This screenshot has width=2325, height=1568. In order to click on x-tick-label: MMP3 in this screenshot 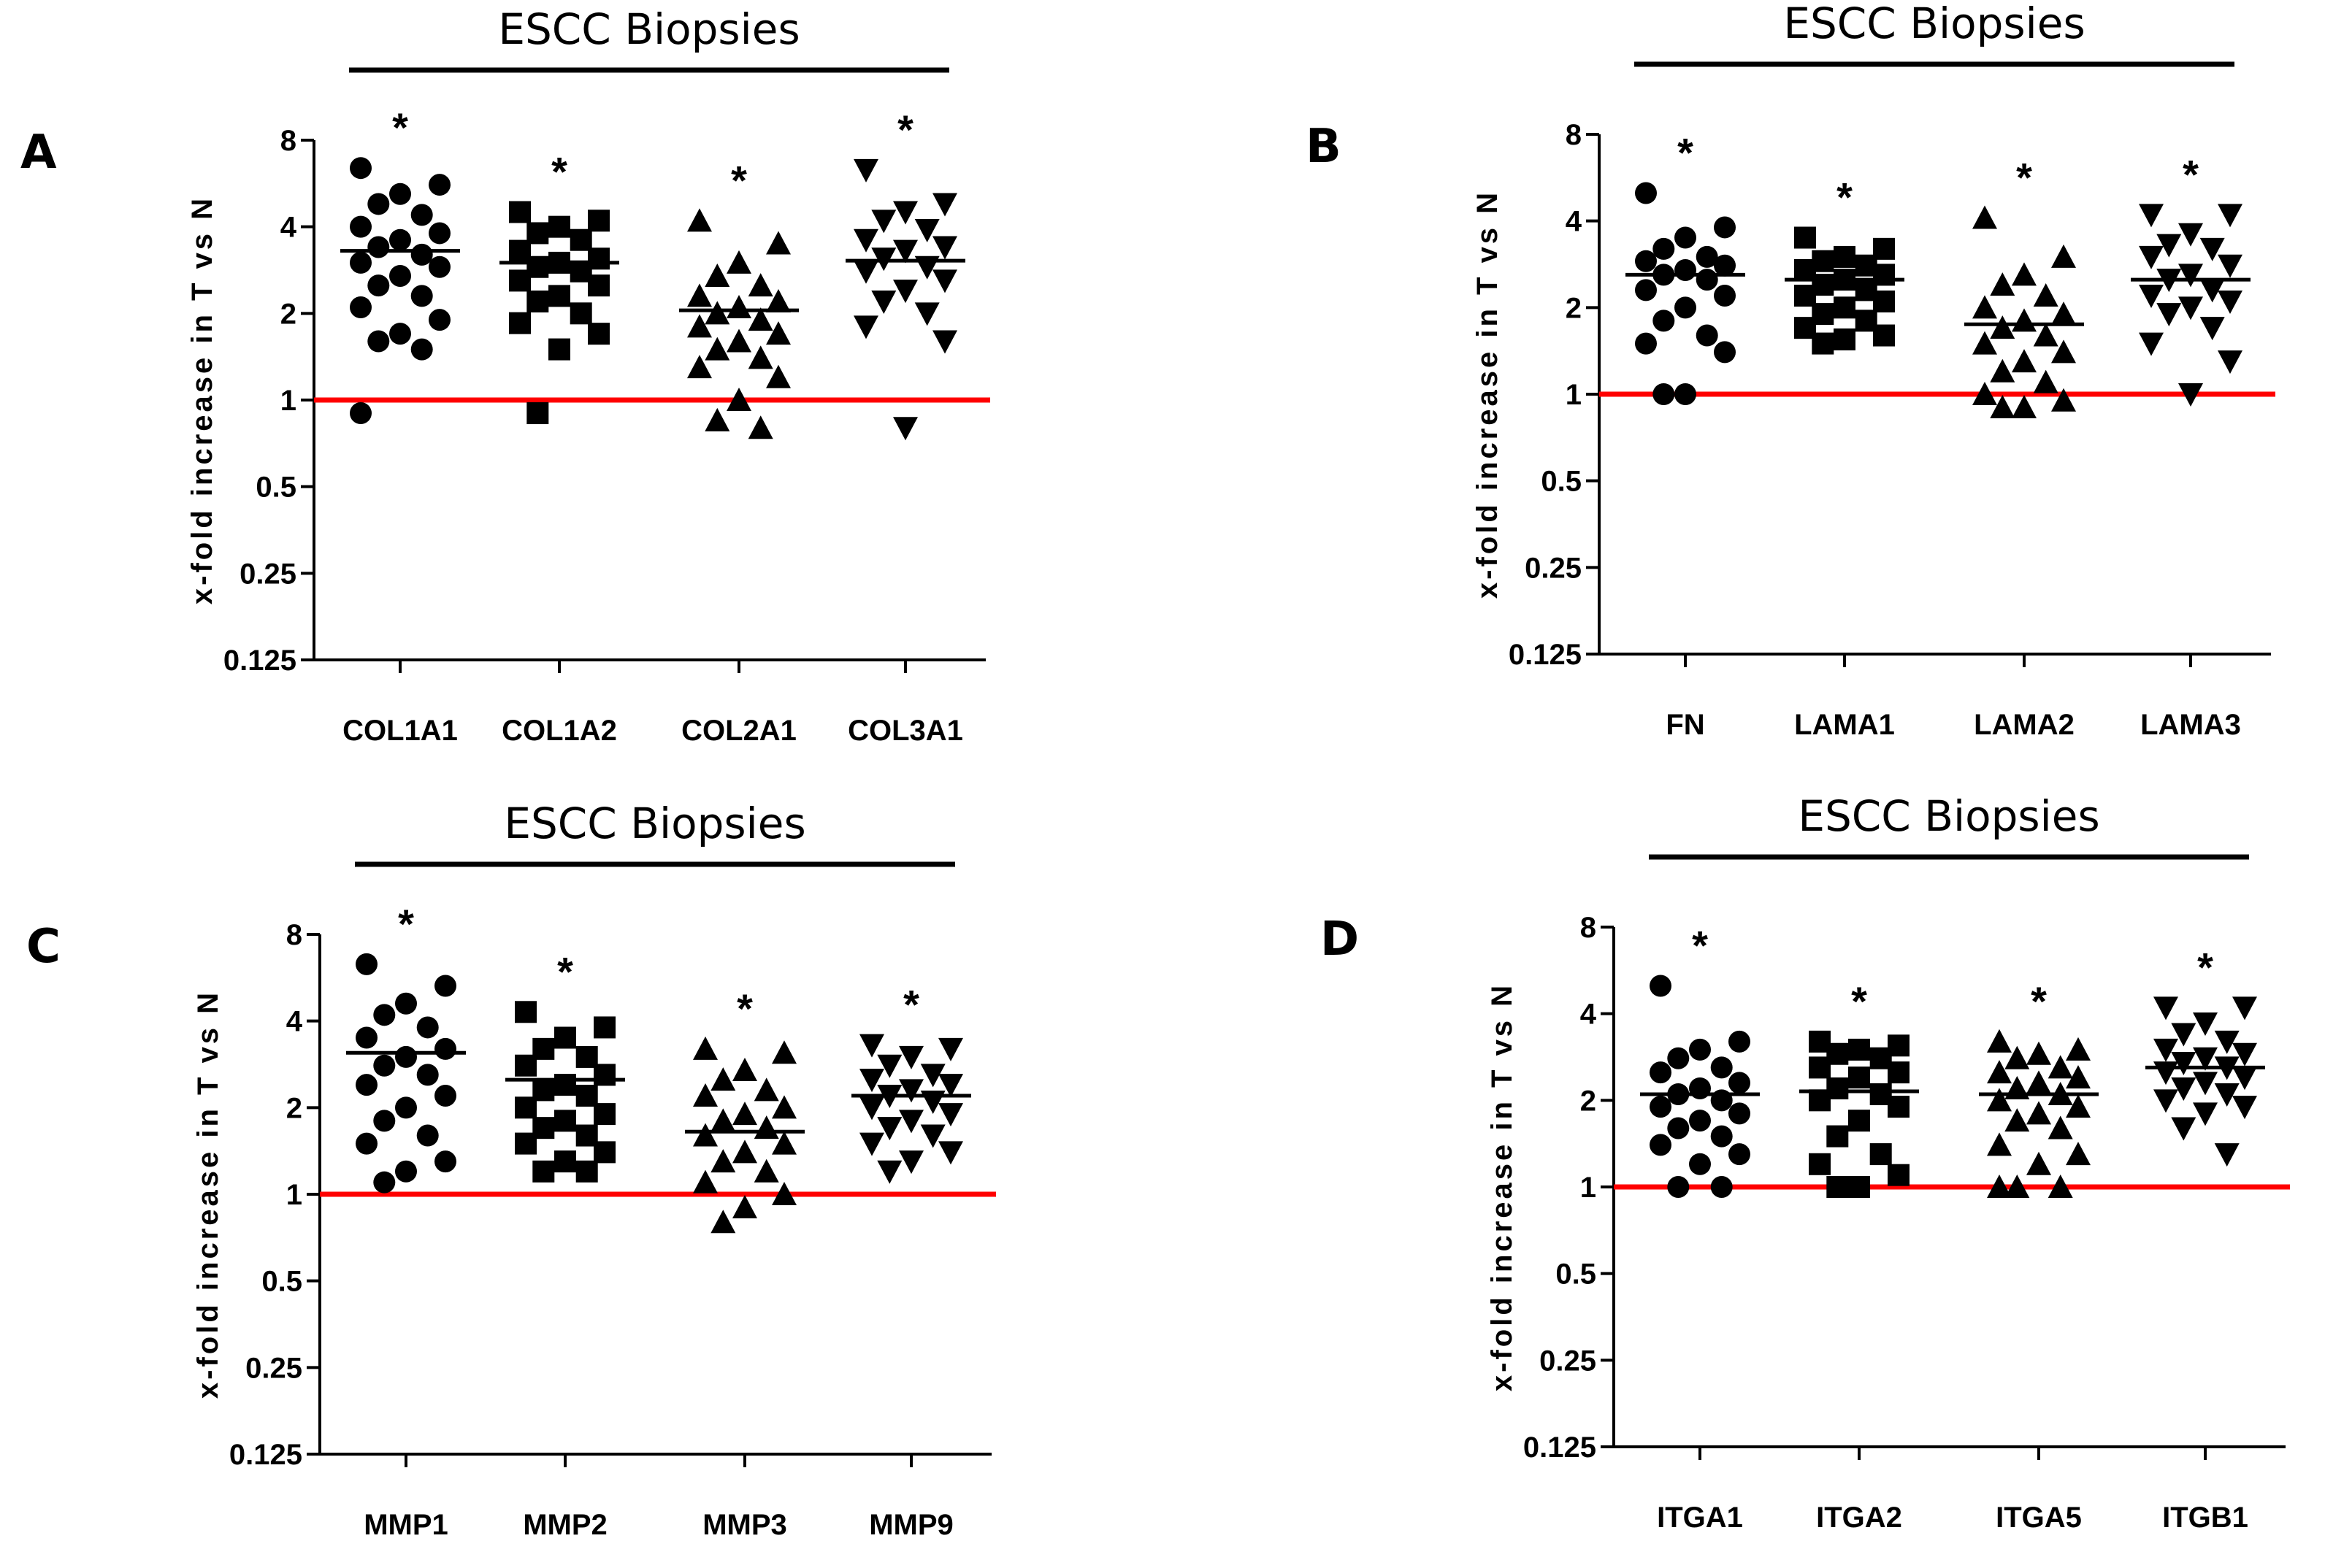, I will do `click(744, 1525)`.